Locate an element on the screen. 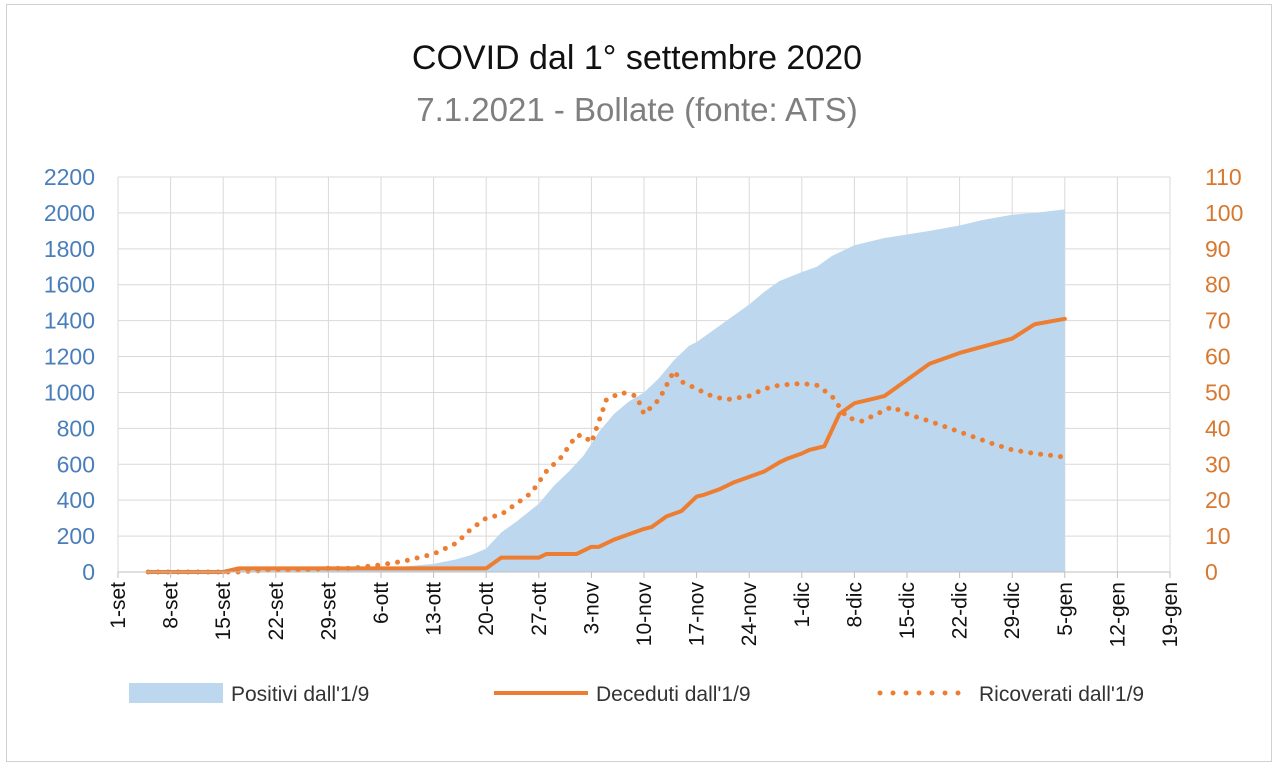  legend-item-deceduti: Deceduti dall'1/9 is located at coordinates (622, 694).